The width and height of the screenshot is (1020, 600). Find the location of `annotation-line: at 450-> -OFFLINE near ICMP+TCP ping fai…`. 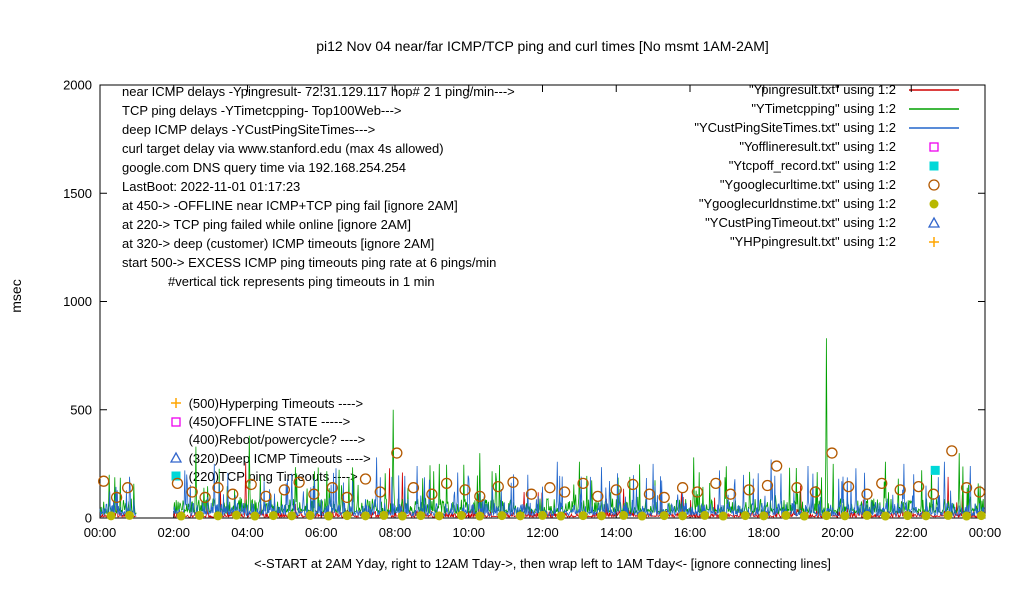

annotation-line: at 450-> -OFFLINE near ICMP+TCP ping fai… is located at coordinates (290, 205).